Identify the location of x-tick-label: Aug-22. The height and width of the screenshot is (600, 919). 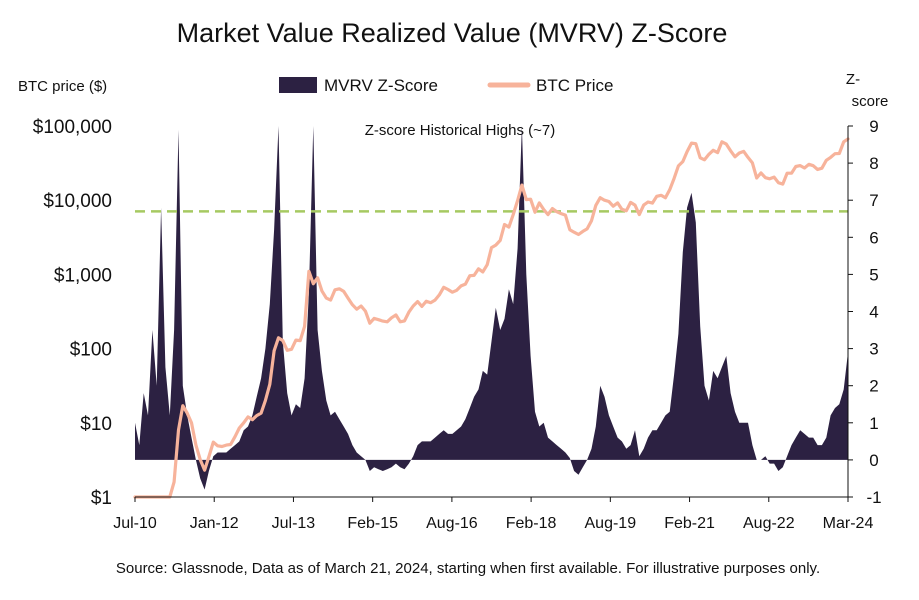
(769, 523).